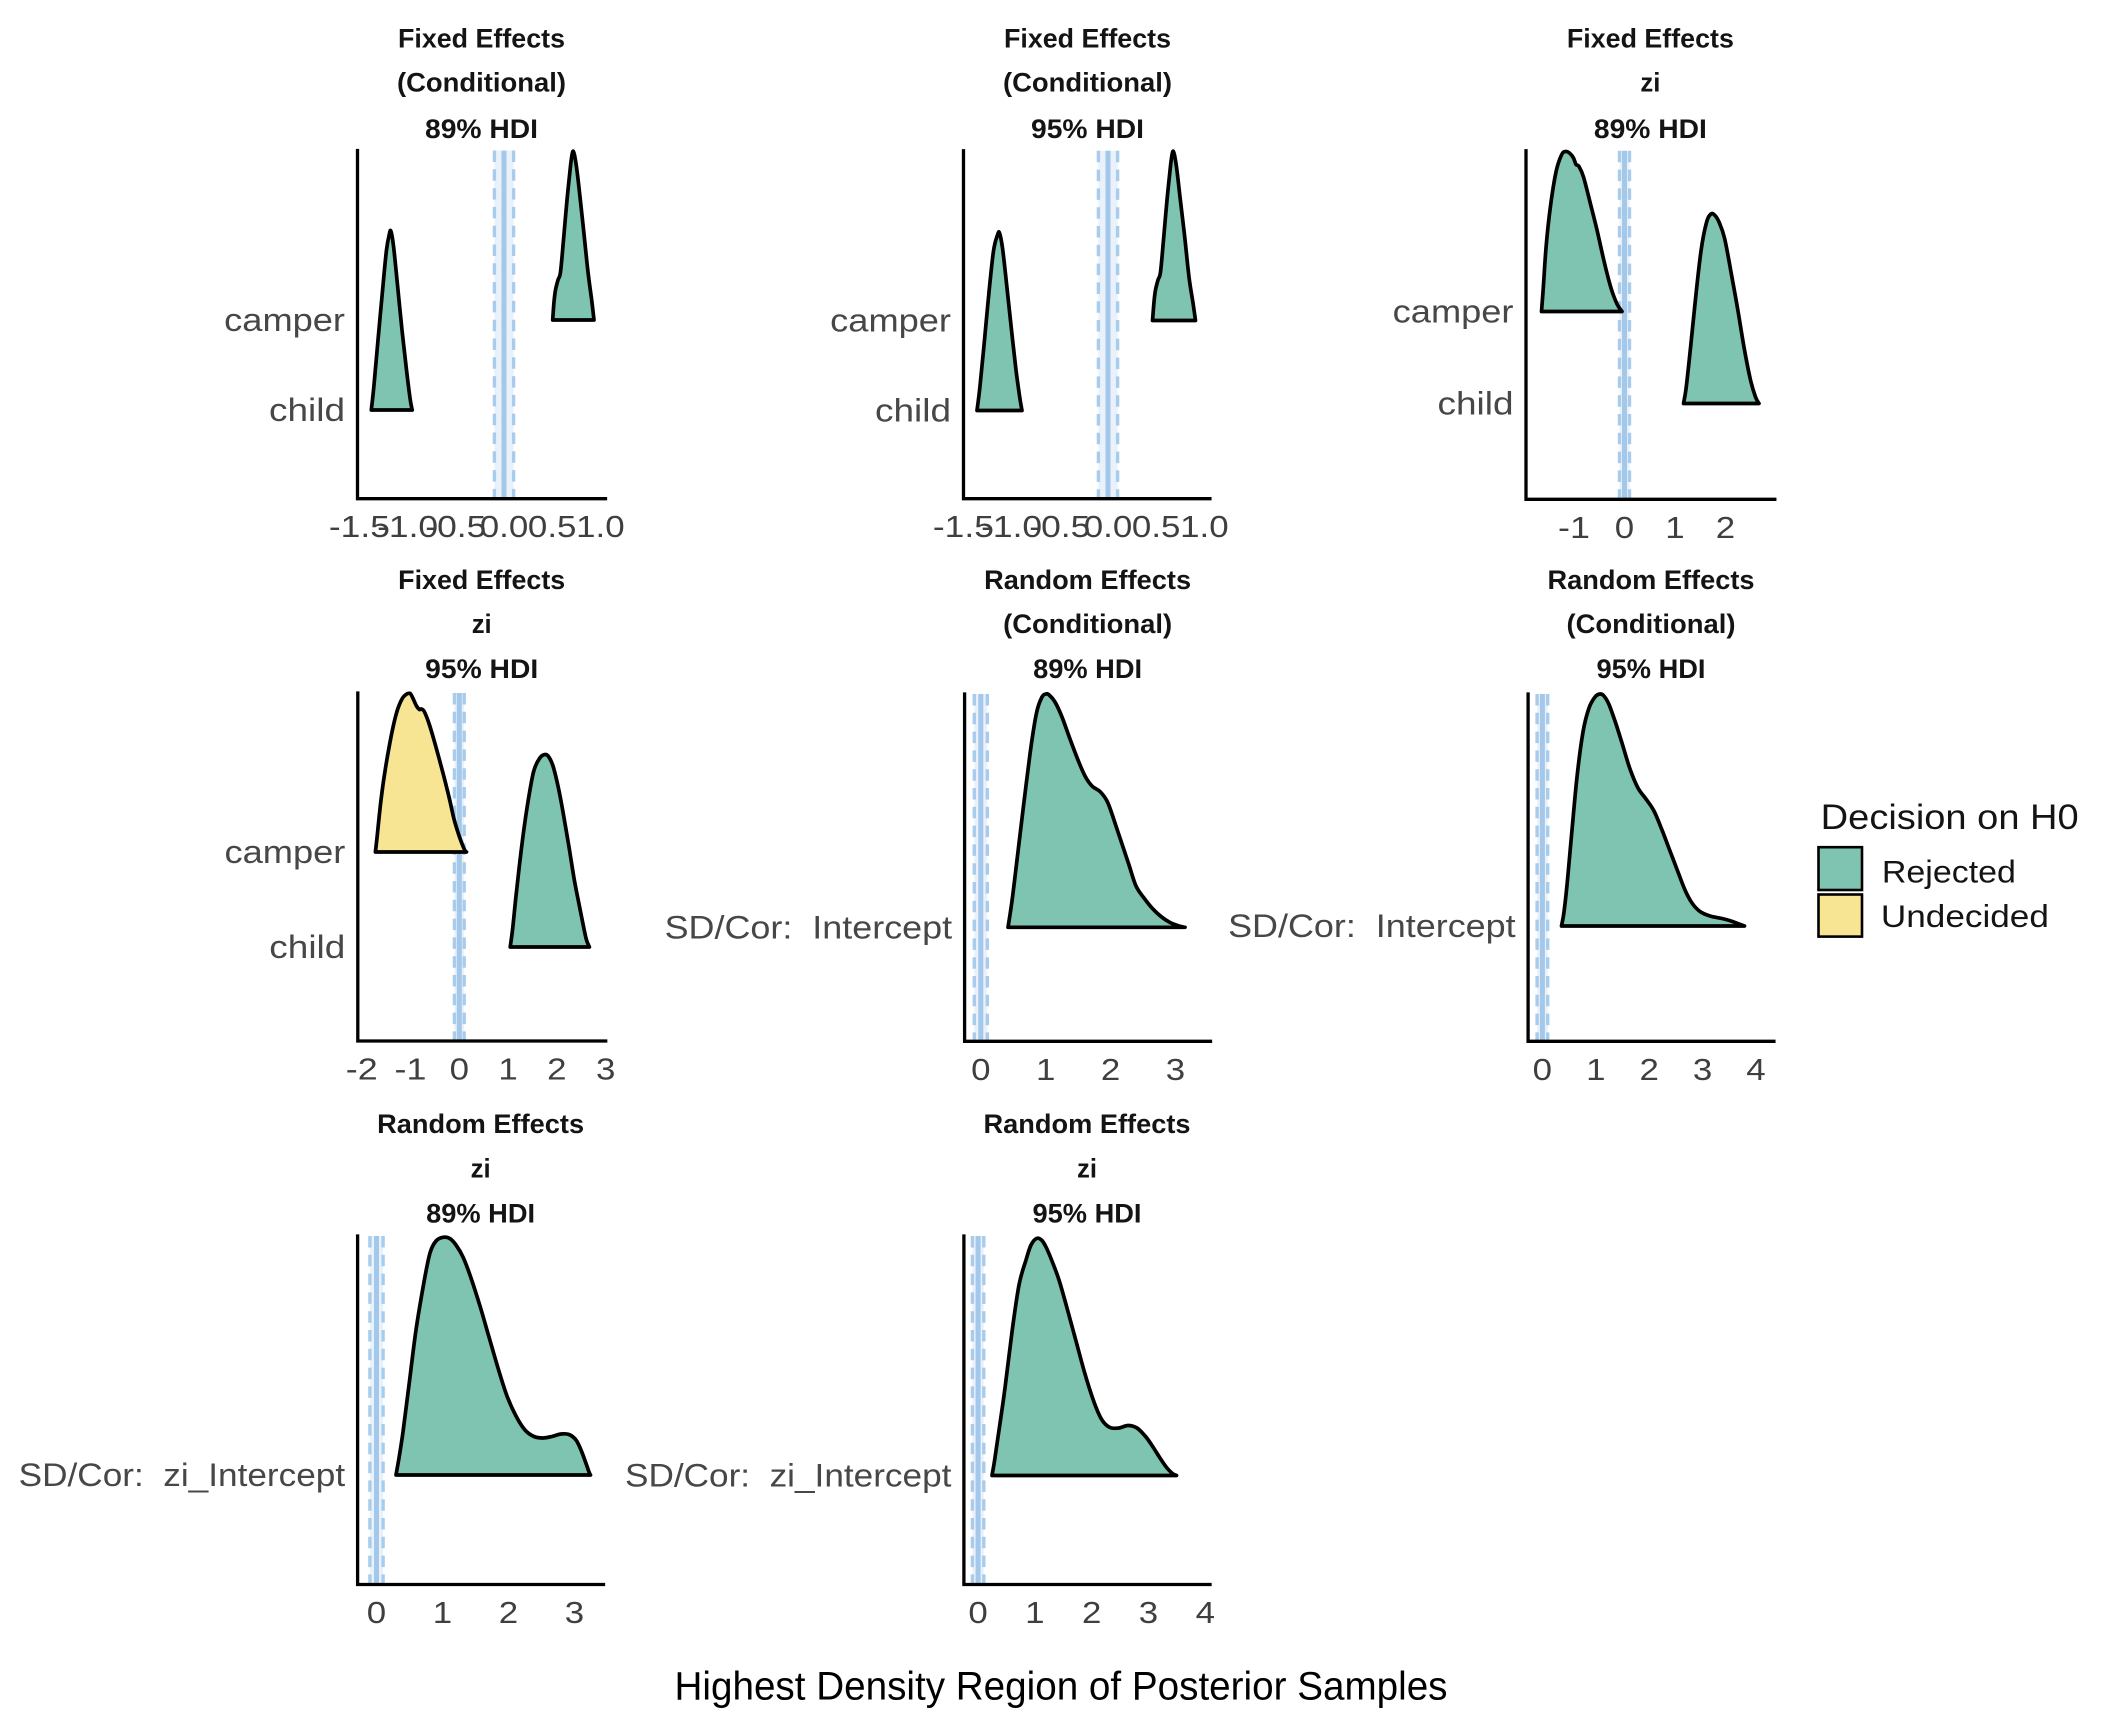  Describe the element at coordinates (1965, 916) in the screenshot. I see `svg-text: Undecided` at that location.